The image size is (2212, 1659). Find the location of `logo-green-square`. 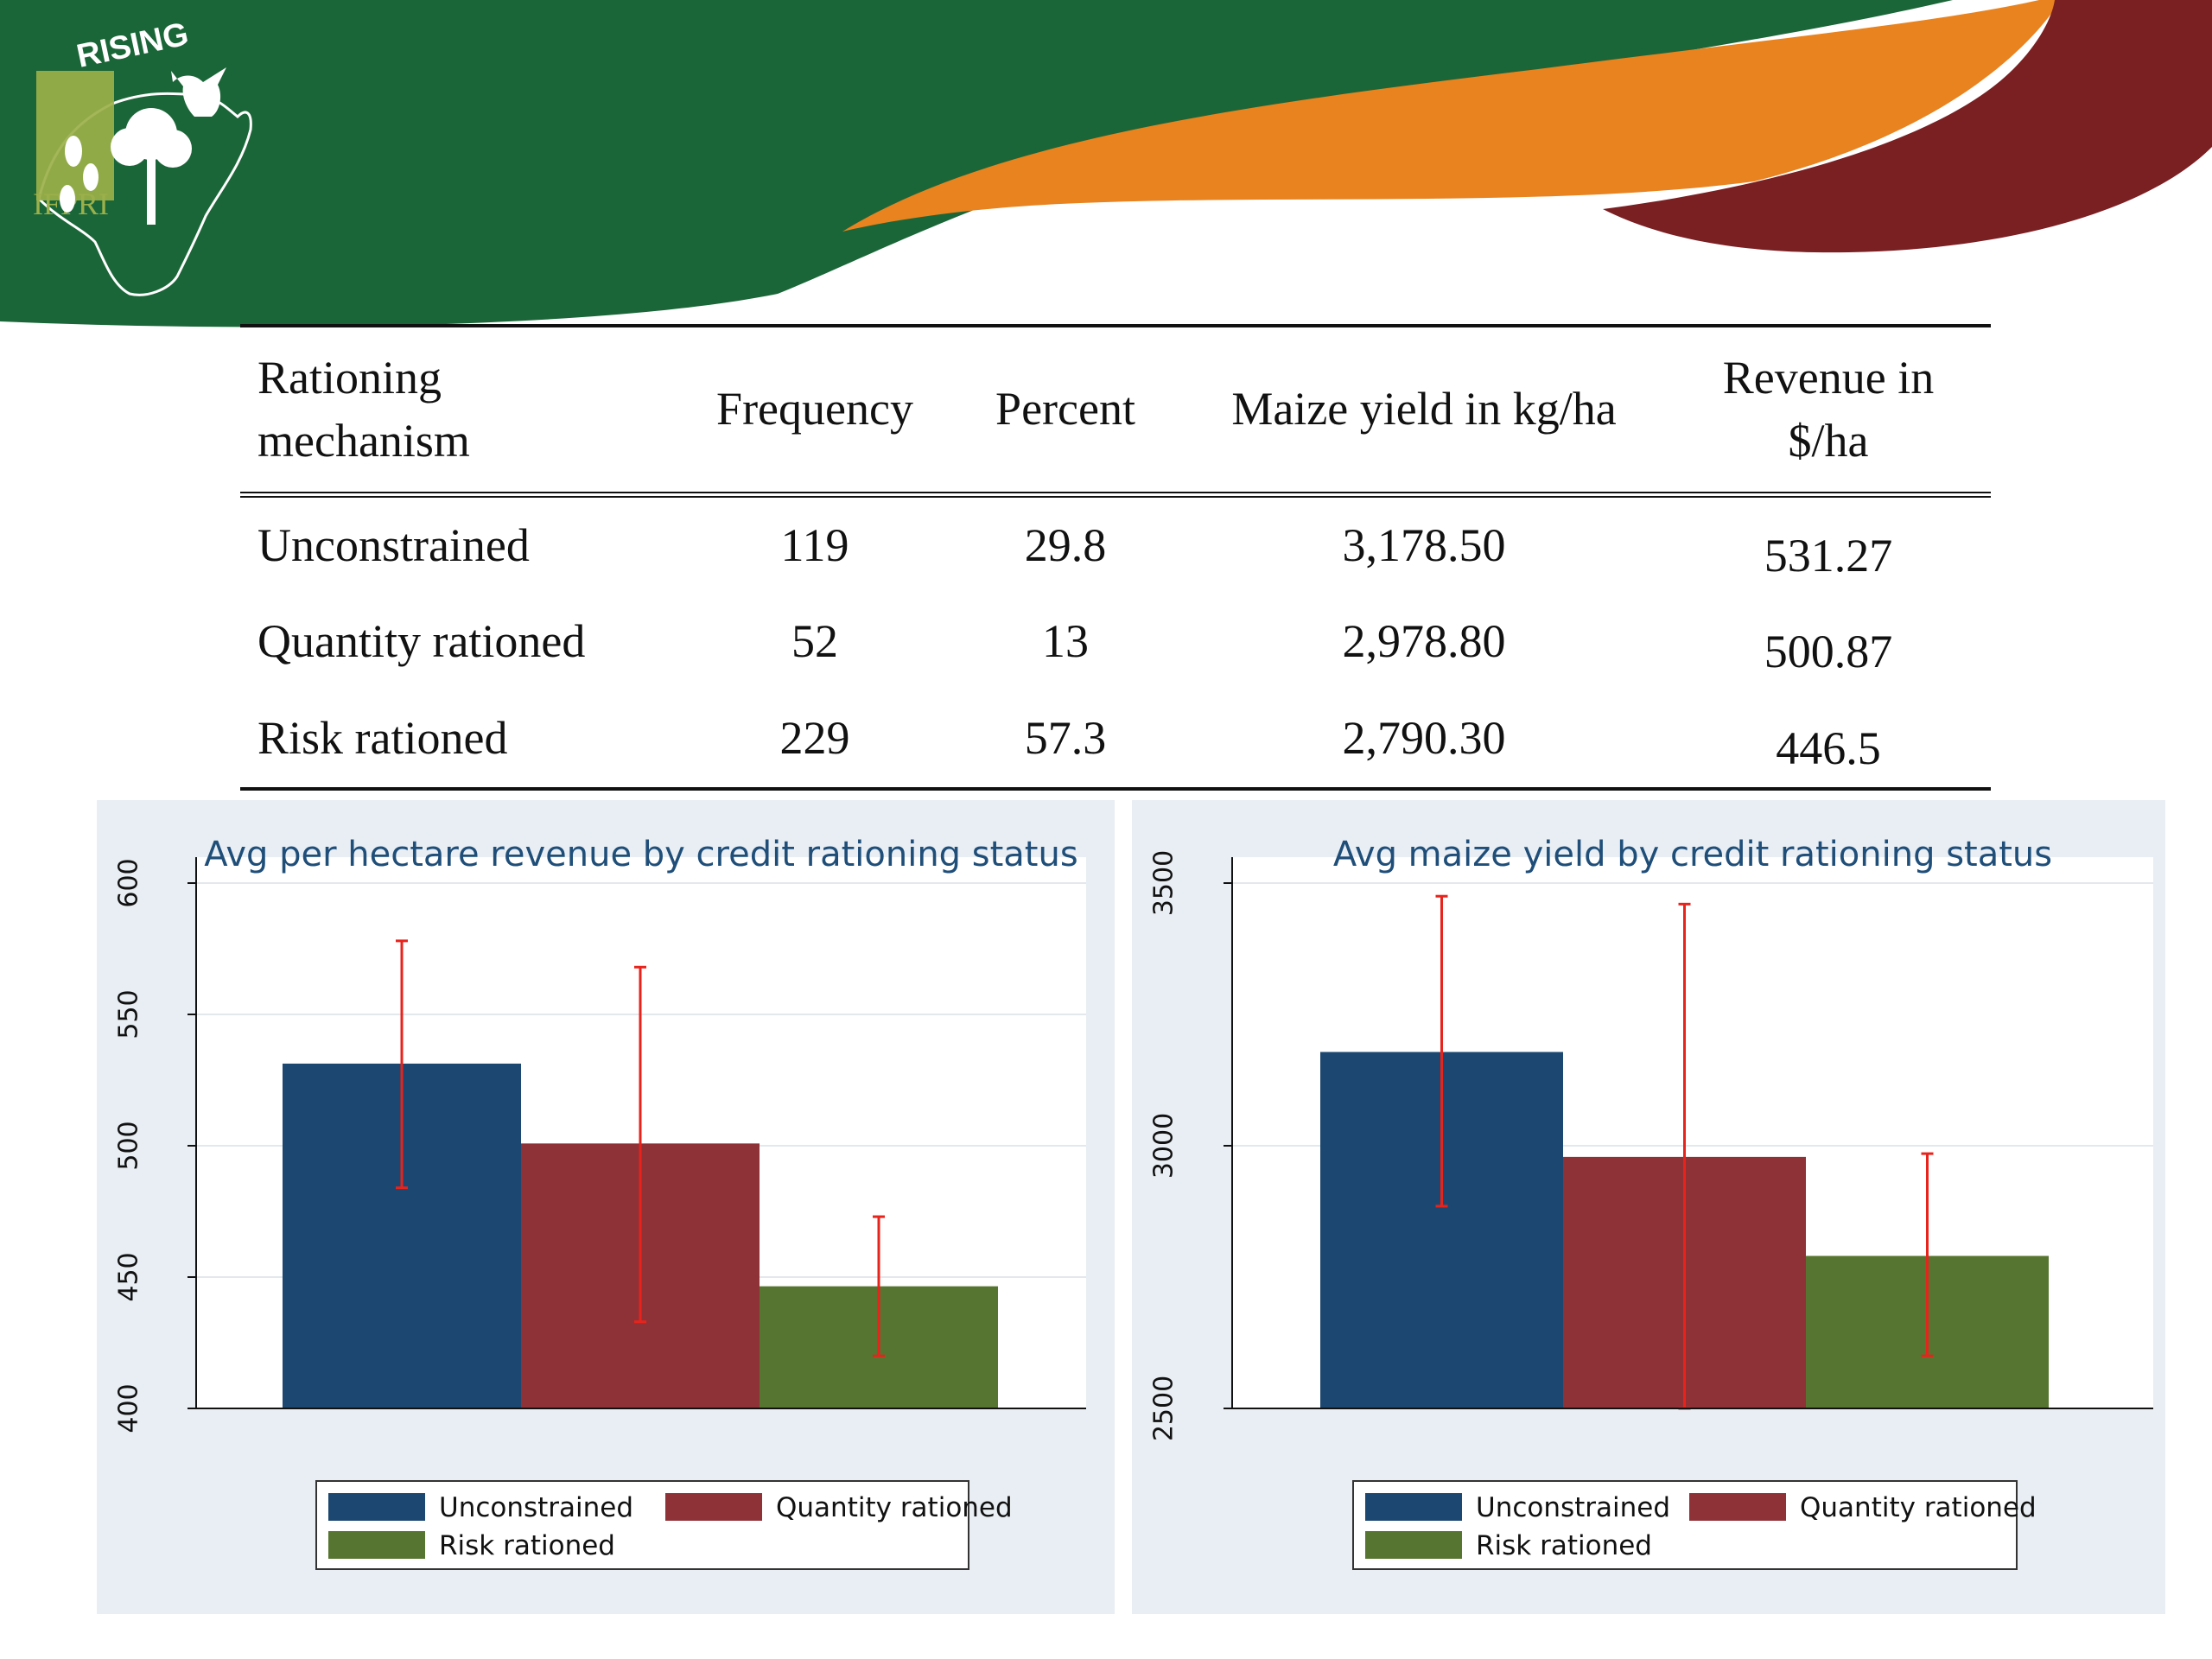

logo-green-square is located at coordinates (75, 135).